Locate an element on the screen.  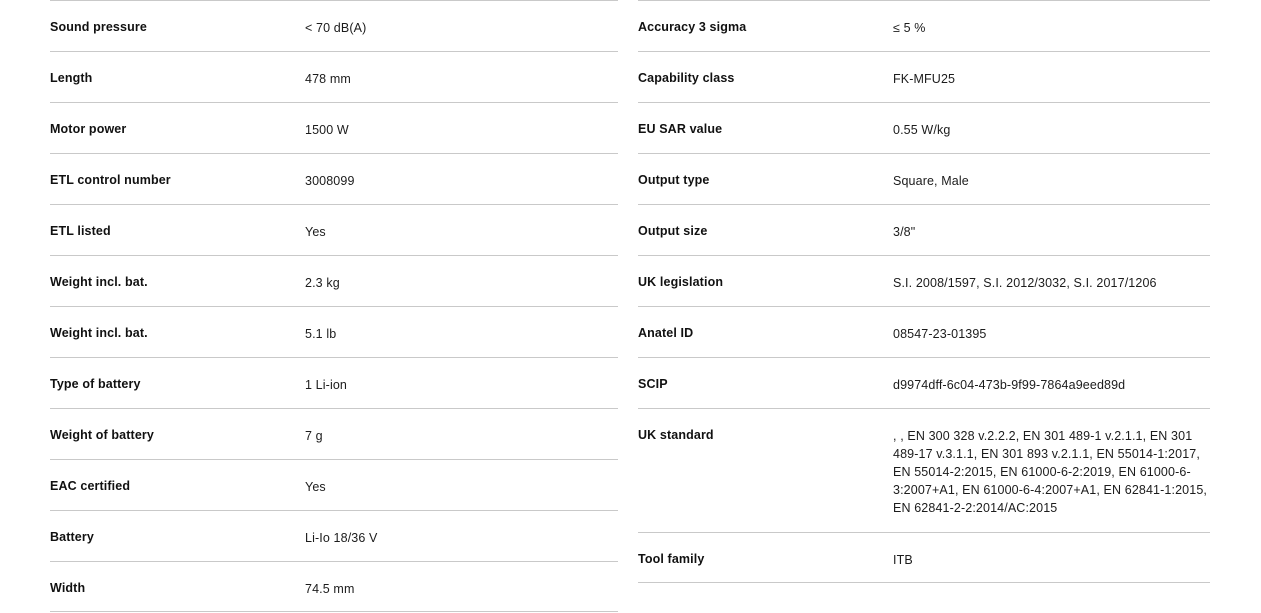
spec-row: Accuracy 3 sigma ≤ 5 % is located at coordinates (924, 25).